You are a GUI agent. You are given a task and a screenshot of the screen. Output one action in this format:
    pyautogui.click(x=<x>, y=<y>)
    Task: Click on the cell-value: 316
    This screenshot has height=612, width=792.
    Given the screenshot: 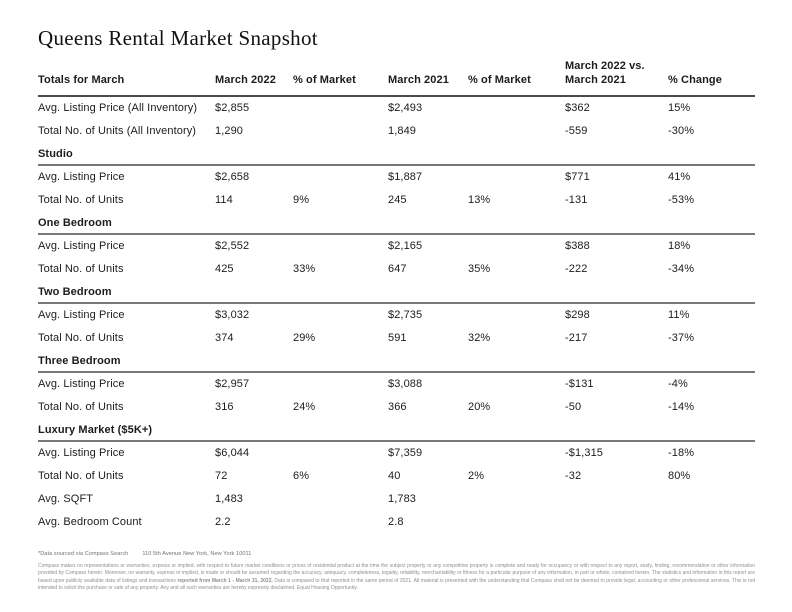 What is the action you would take?
    pyautogui.click(x=224, y=407)
    